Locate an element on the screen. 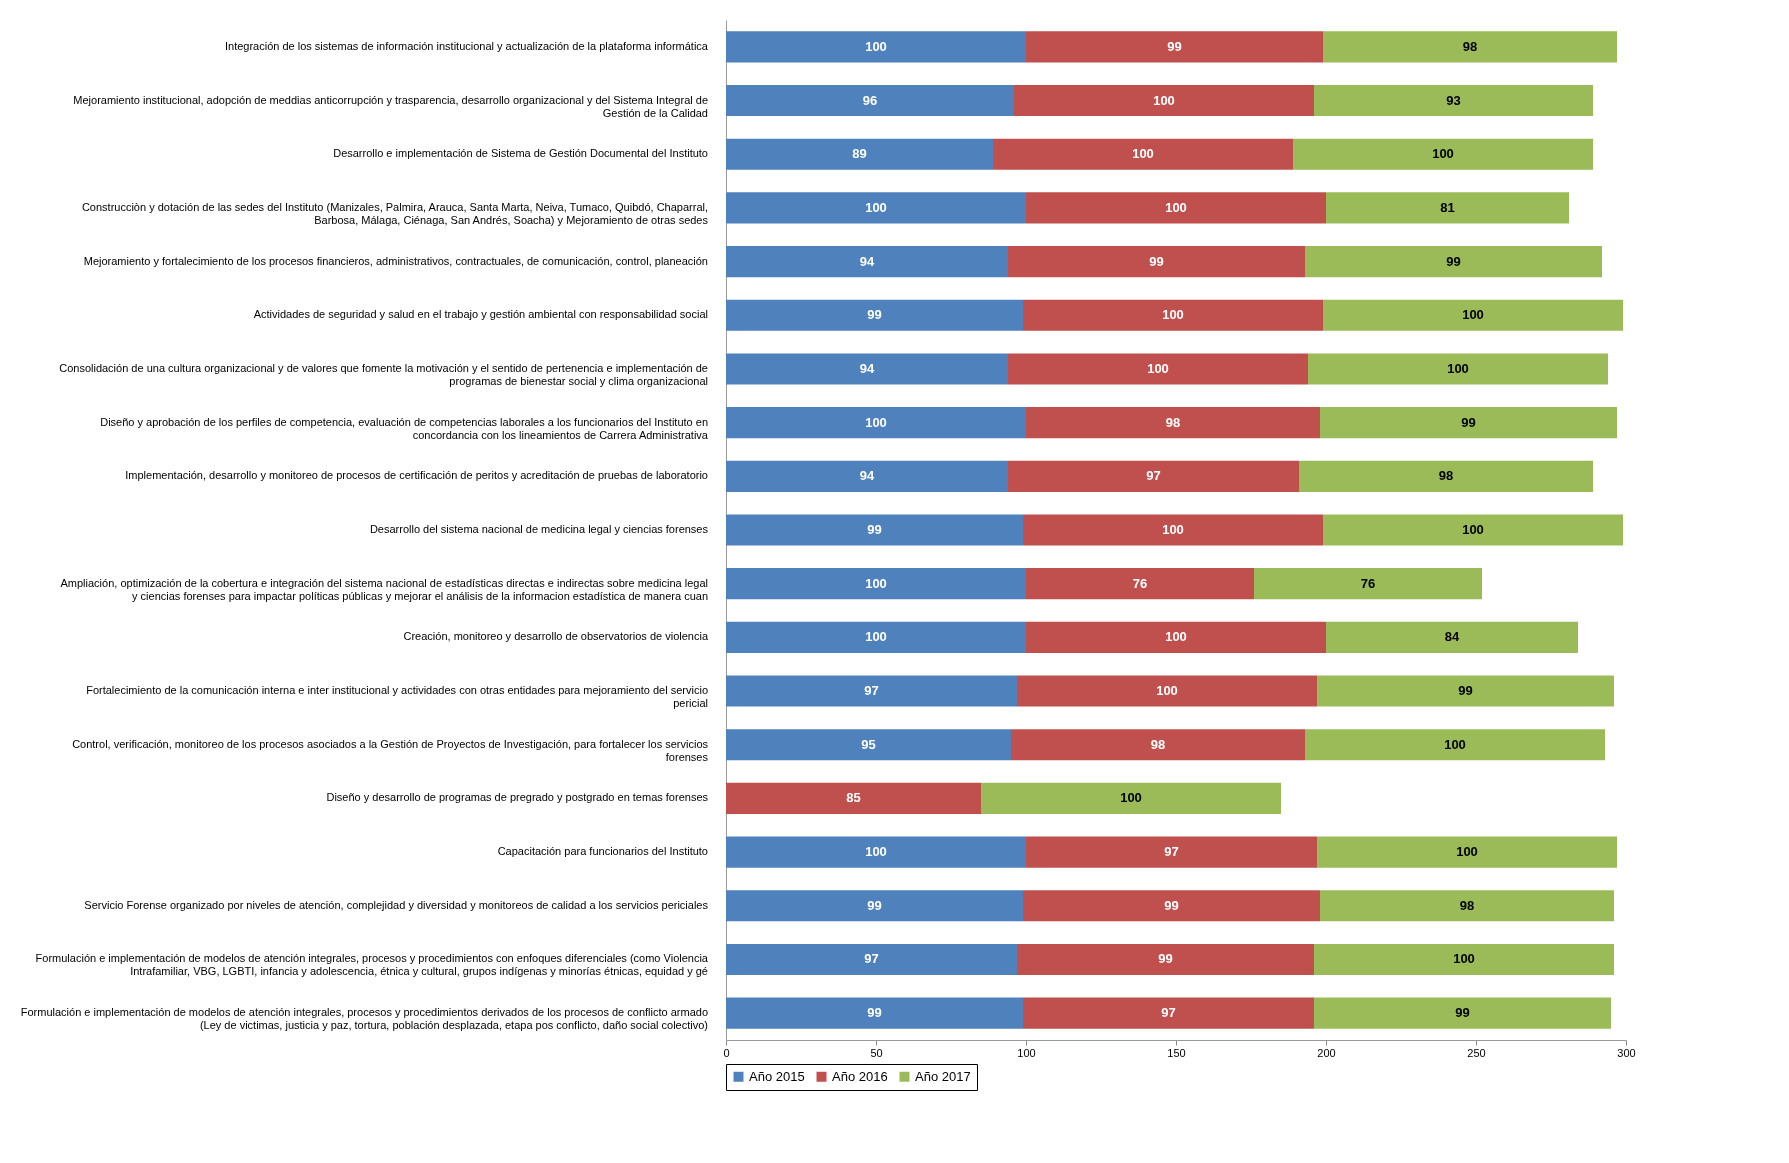 The image size is (1789, 1163). y-tick-label: Construcciòn y dotación de las sedes del Instituto (Manizales, Palmira, Arauca, Santa Marta, Neiva, Tumaco, Quibdó, Chaparral, Barbosa, Málaga, Ciénaga, San Andrés, Soacha) y Mejoramiento de otras sedes is located at coordinates (395, 213).